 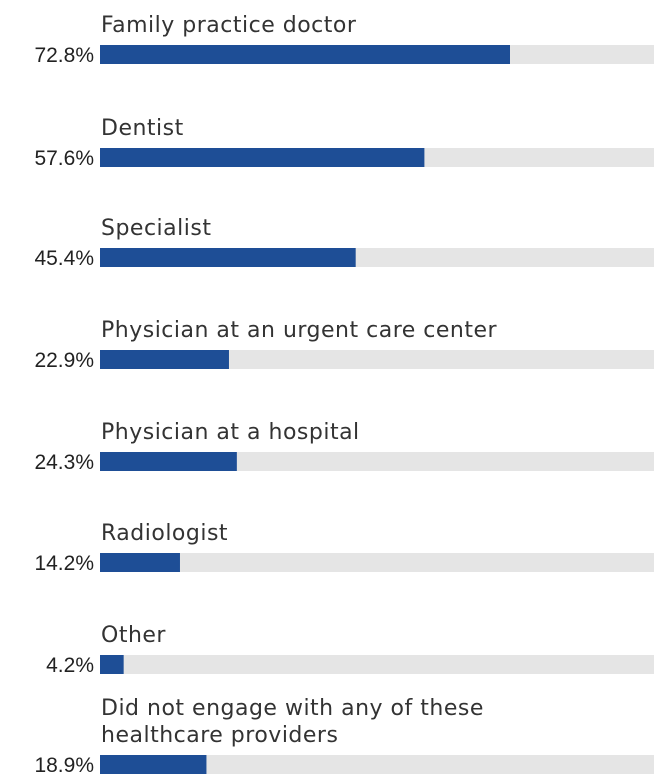 What do you see at coordinates (64, 158) in the screenshot?
I see `value-label: 57.6%` at bounding box center [64, 158].